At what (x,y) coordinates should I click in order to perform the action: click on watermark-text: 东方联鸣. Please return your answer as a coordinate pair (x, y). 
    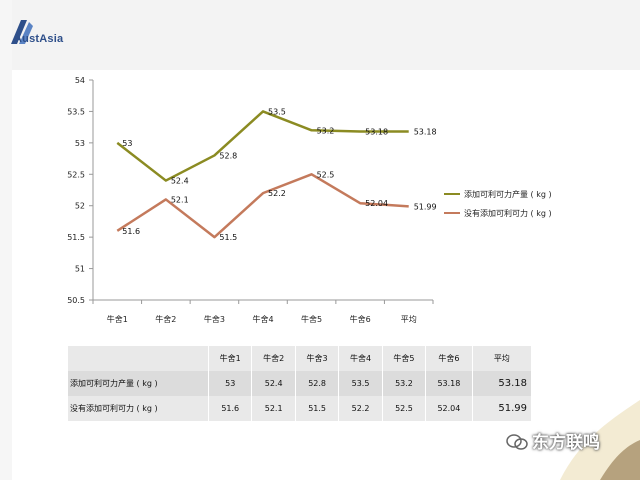
    Looking at the image, I should click on (566, 443).